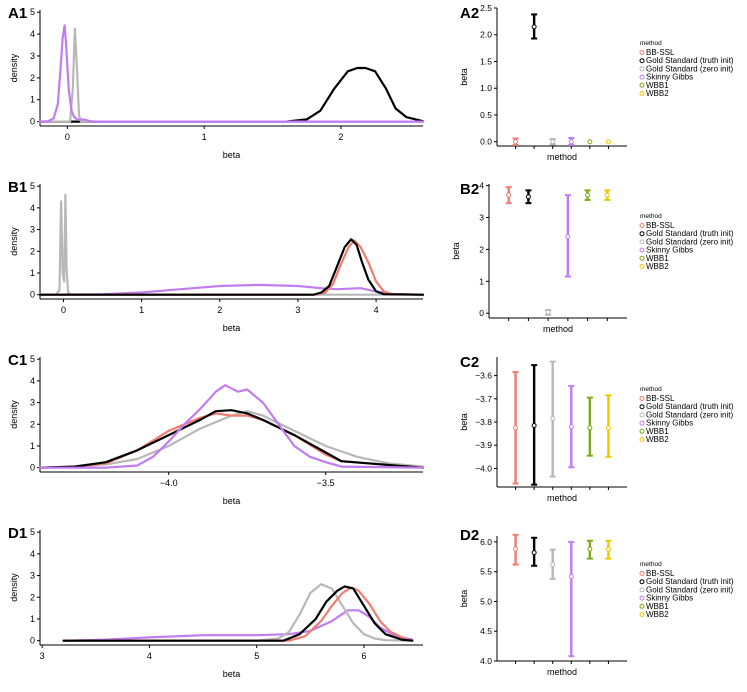  I want to click on y-tick-label: −4.0, so click(483, 468).